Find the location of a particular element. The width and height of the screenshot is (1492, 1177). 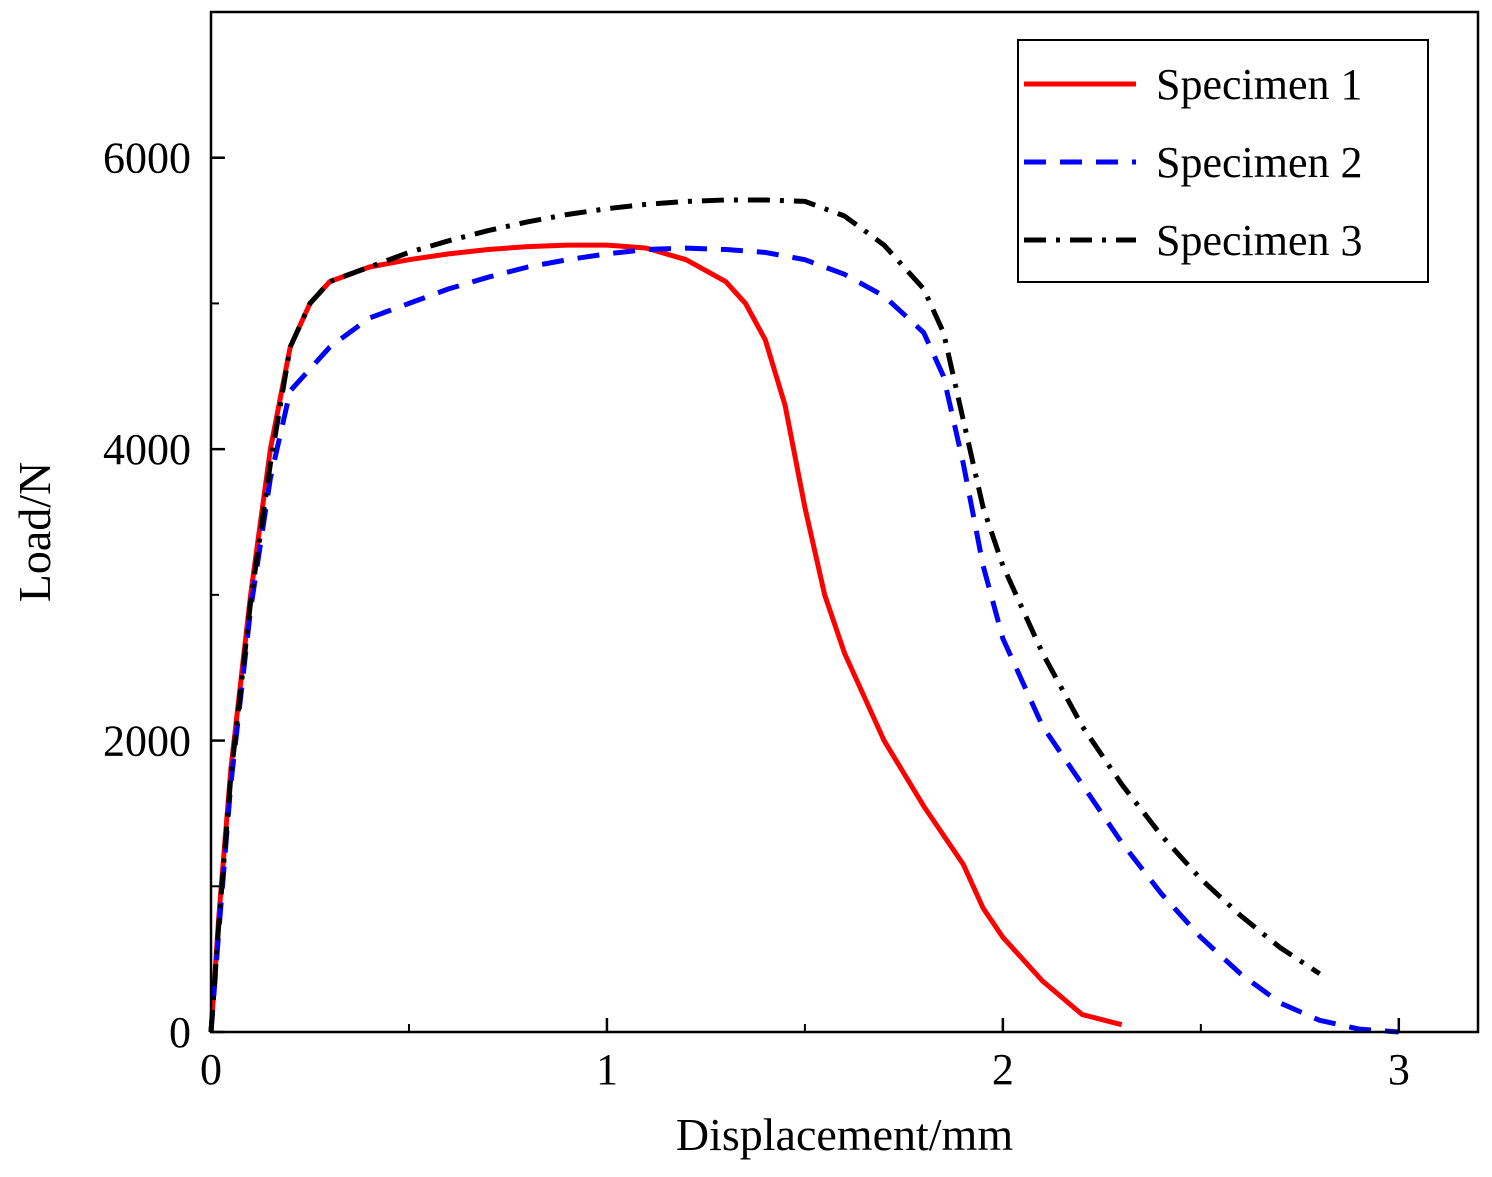

legend-label-specimen-3: Specimen 3 is located at coordinates (1259, 240).